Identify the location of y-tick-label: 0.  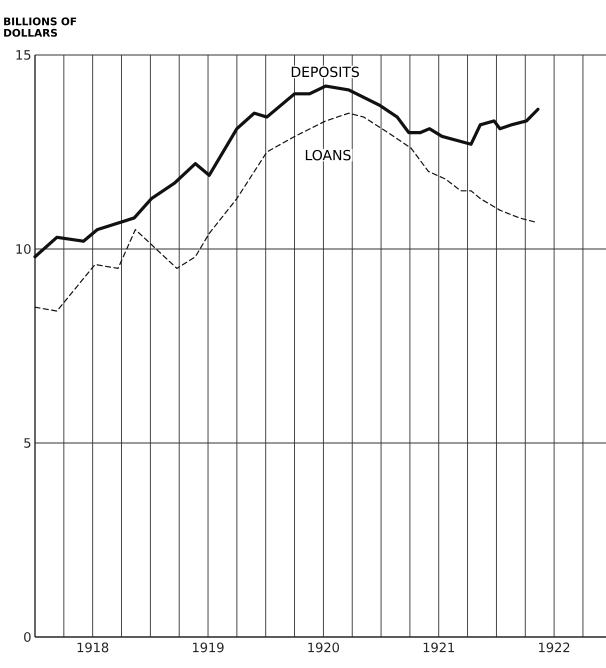
(27, 637).